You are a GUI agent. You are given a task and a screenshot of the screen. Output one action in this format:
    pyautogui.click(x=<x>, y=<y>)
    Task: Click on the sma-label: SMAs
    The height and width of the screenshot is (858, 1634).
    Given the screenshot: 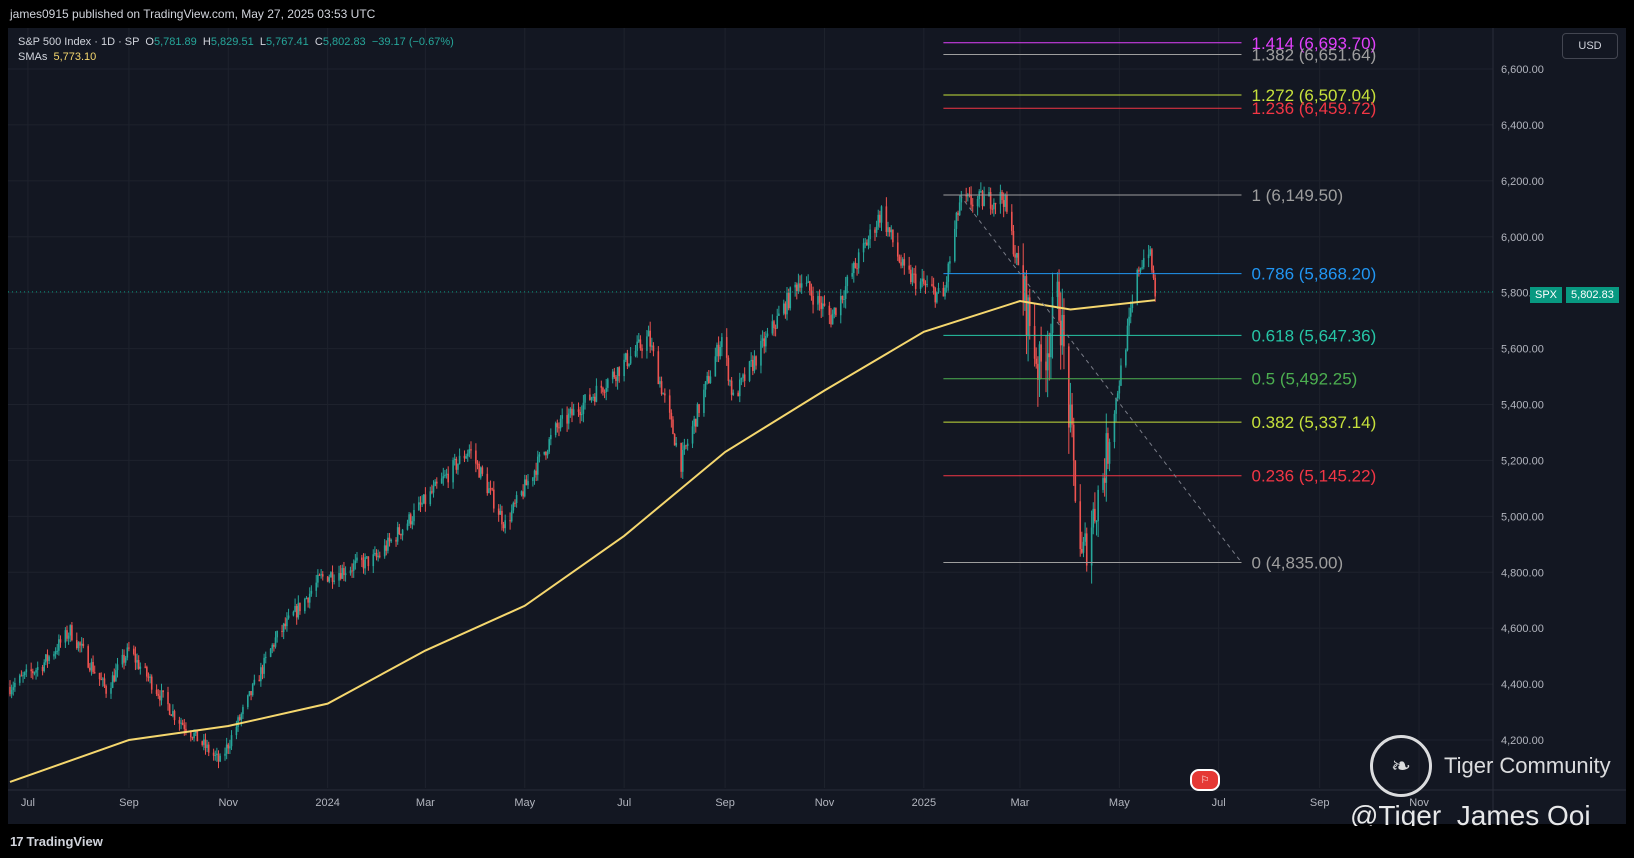 What is the action you would take?
    pyautogui.click(x=33, y=57)
    